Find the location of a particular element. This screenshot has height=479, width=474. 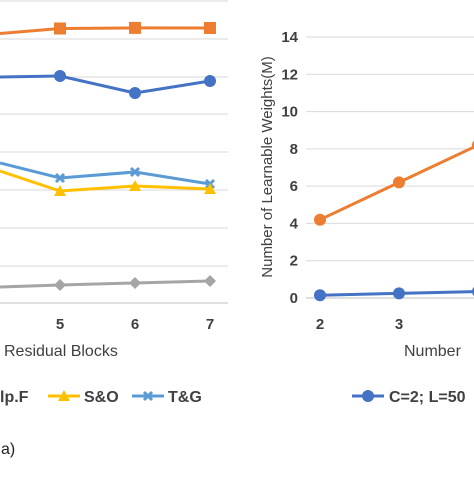

legend-marker-c2 is located at coordinates (368, 396).